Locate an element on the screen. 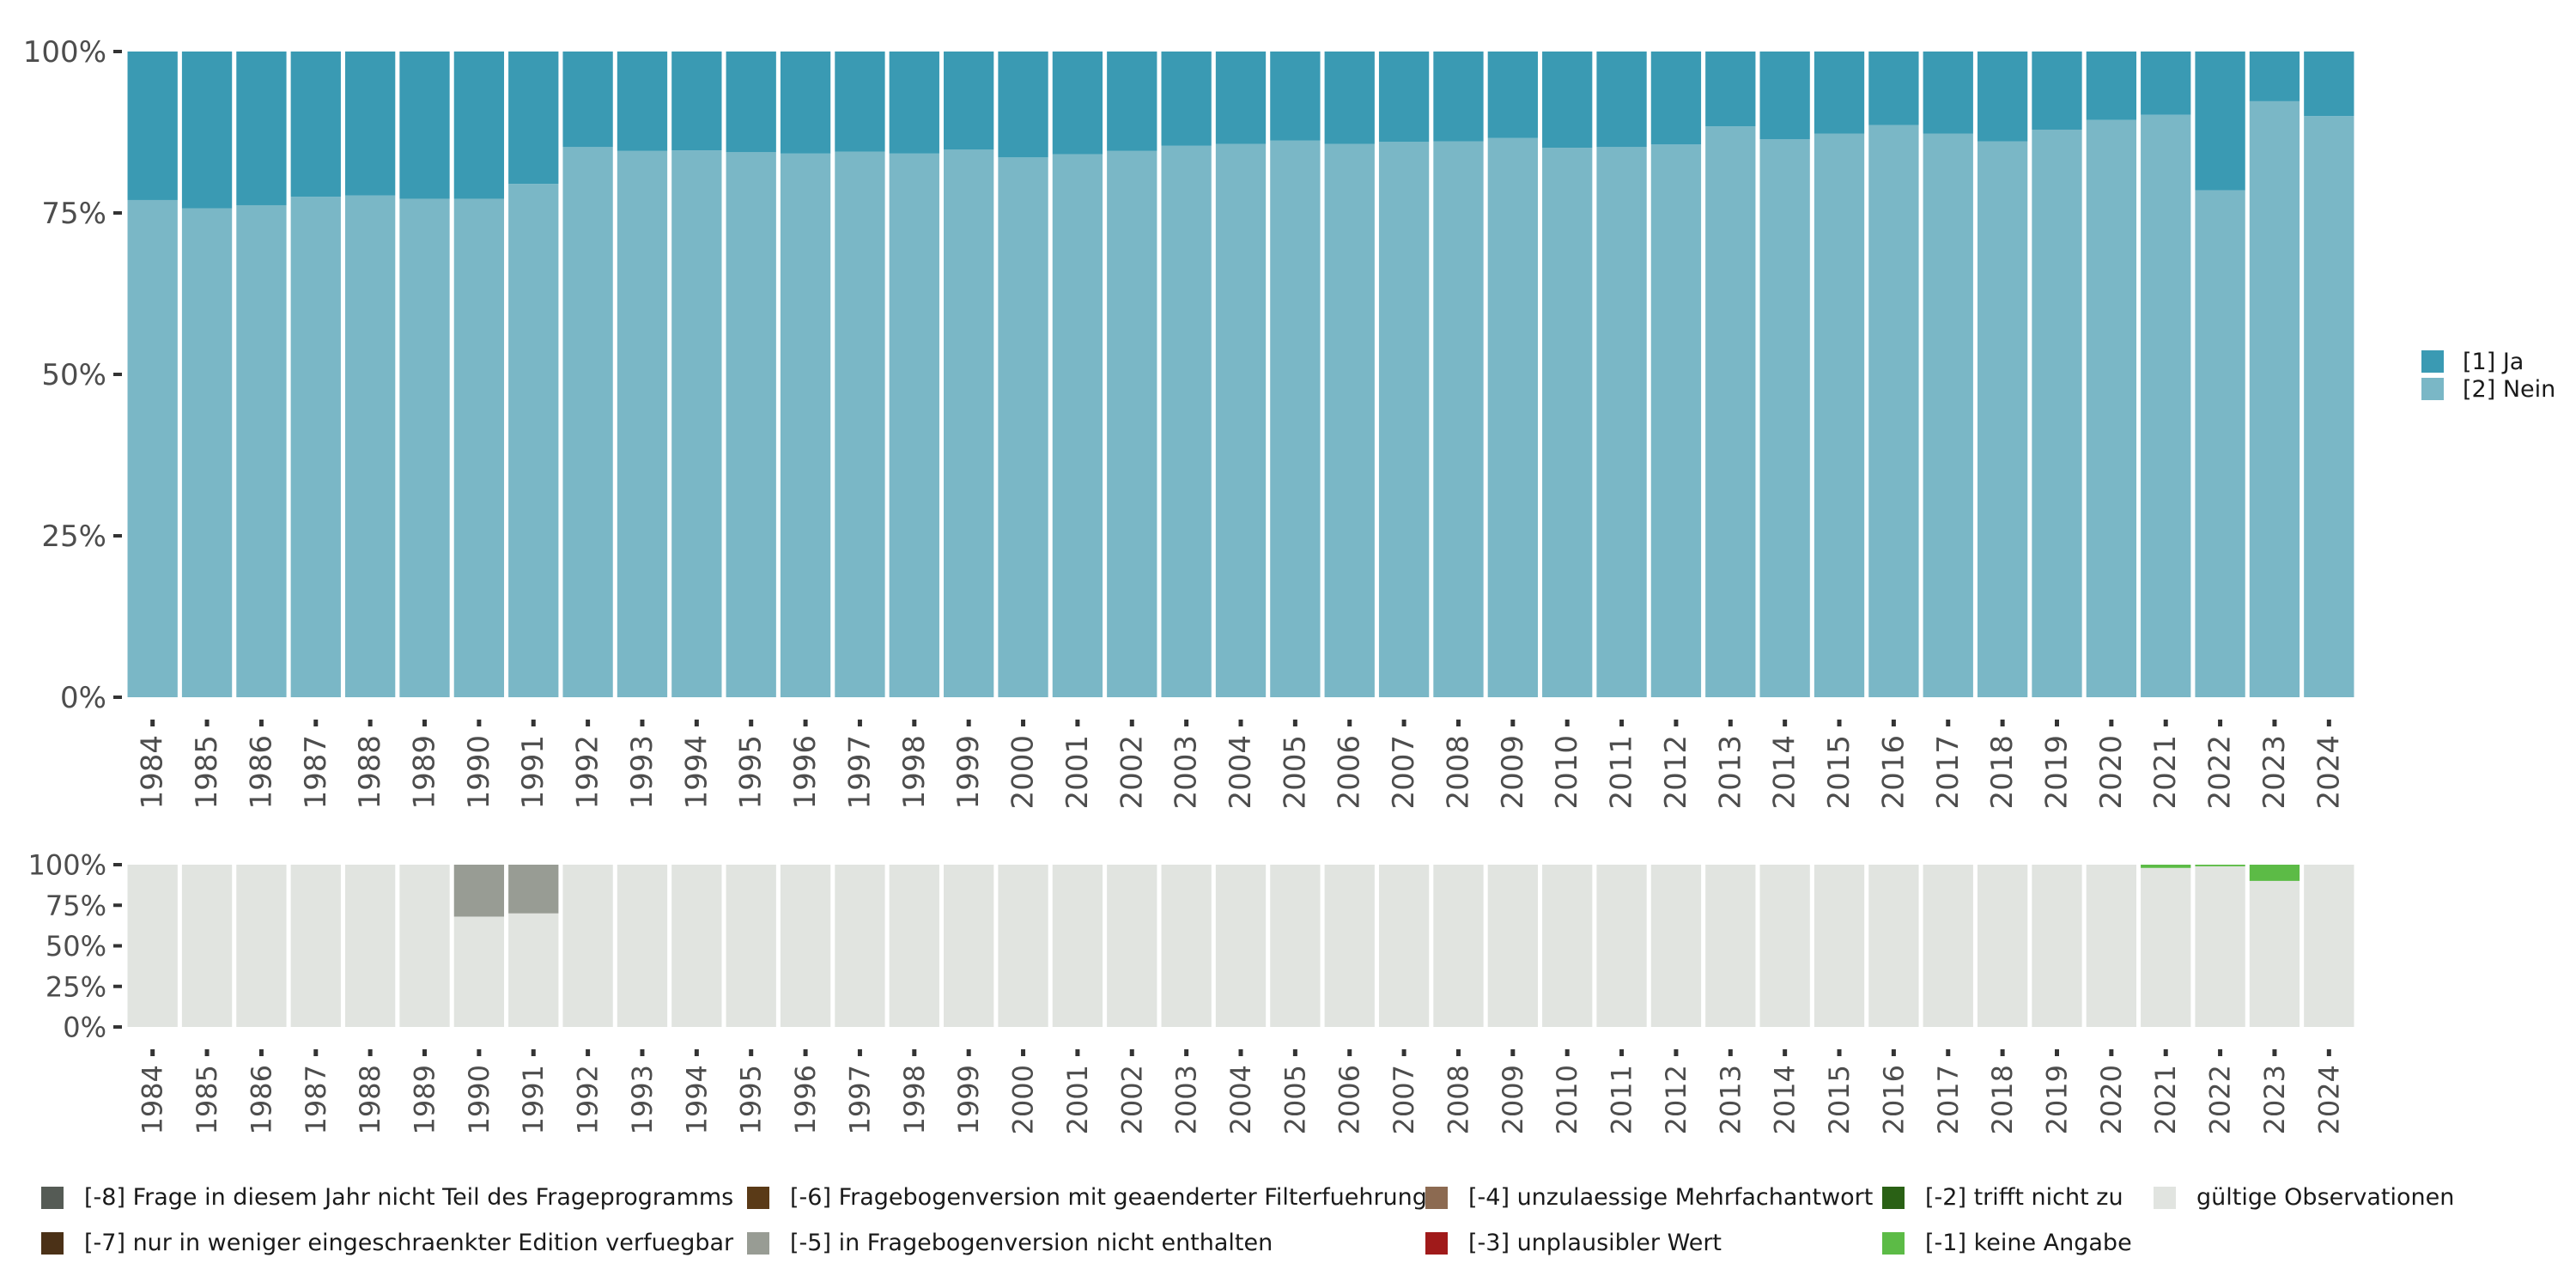 The width and height of the screenshot is (2576, 1288). bottom-x-tick-label-2023: 2023 is located at coordinates (2274, 1100).